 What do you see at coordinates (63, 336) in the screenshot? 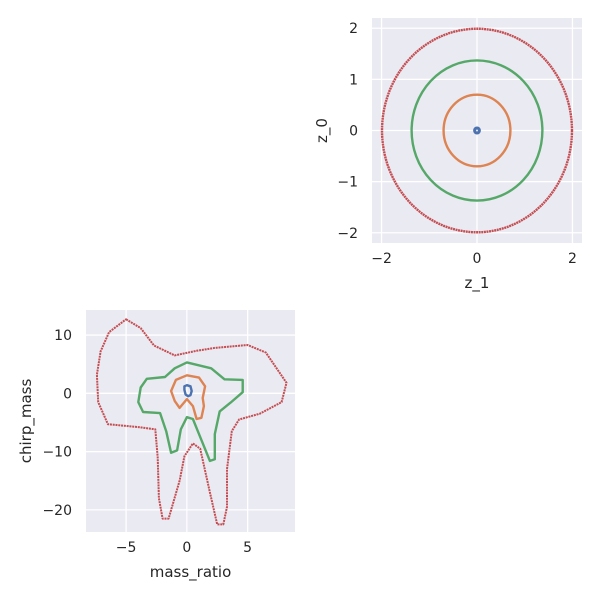
I see `y-tick-label: 10` at bounding box center [63, 336].